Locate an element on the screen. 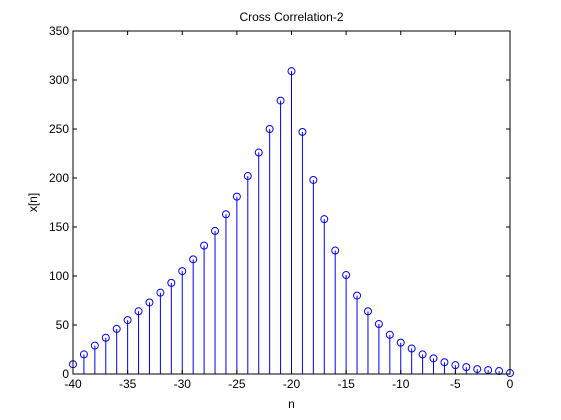  y-axis-label: x[n] is located at coordinates (33, 202).